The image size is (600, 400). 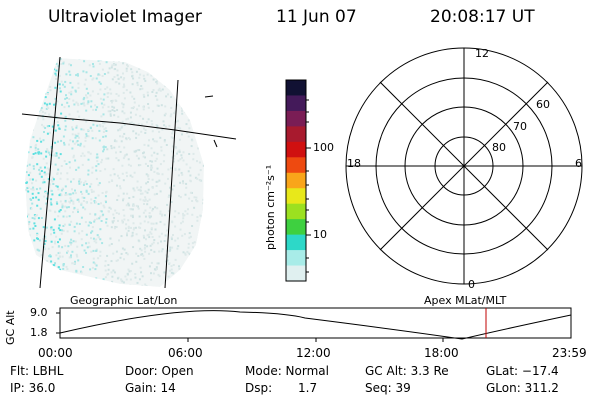 I want to click on colorbar-swatch, so click(x=296, y=134).